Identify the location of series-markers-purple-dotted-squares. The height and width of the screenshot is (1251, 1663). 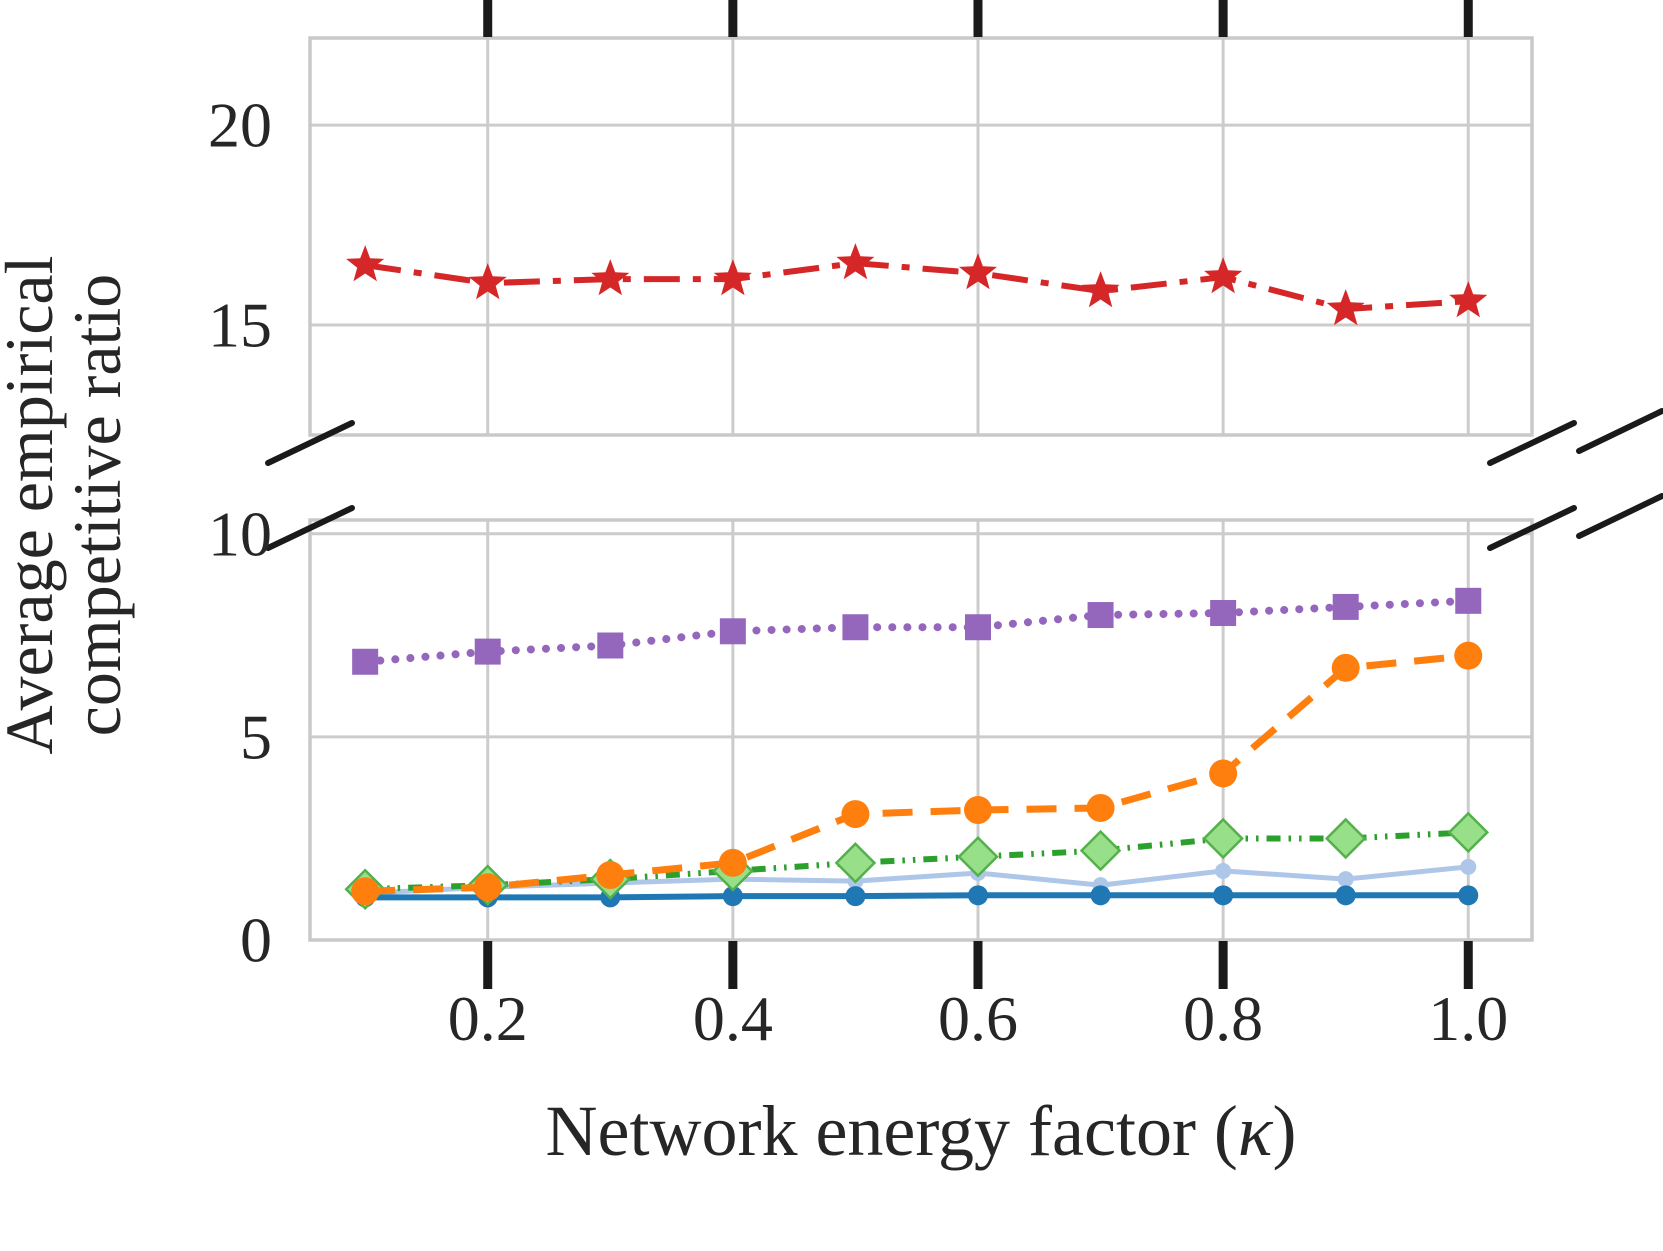
(917, 631).